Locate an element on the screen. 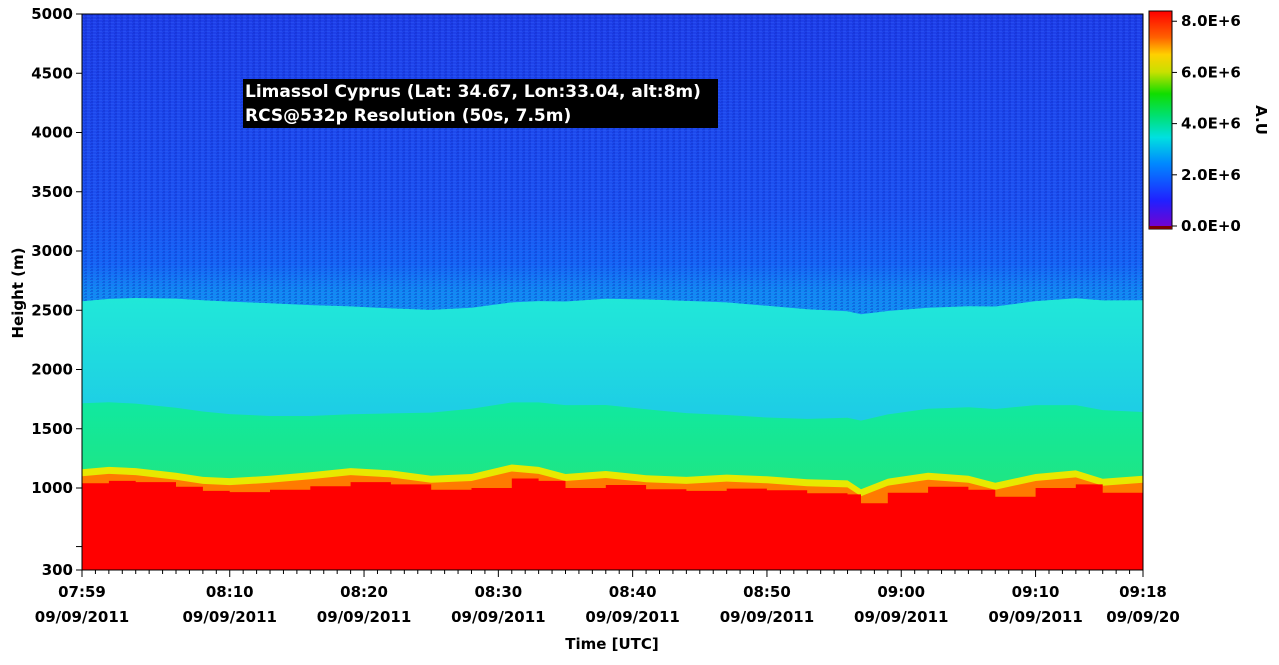 This screenshot has height=665, width=1279. x-axis-title: Time [UTC] is located at coordinates (612, 644).